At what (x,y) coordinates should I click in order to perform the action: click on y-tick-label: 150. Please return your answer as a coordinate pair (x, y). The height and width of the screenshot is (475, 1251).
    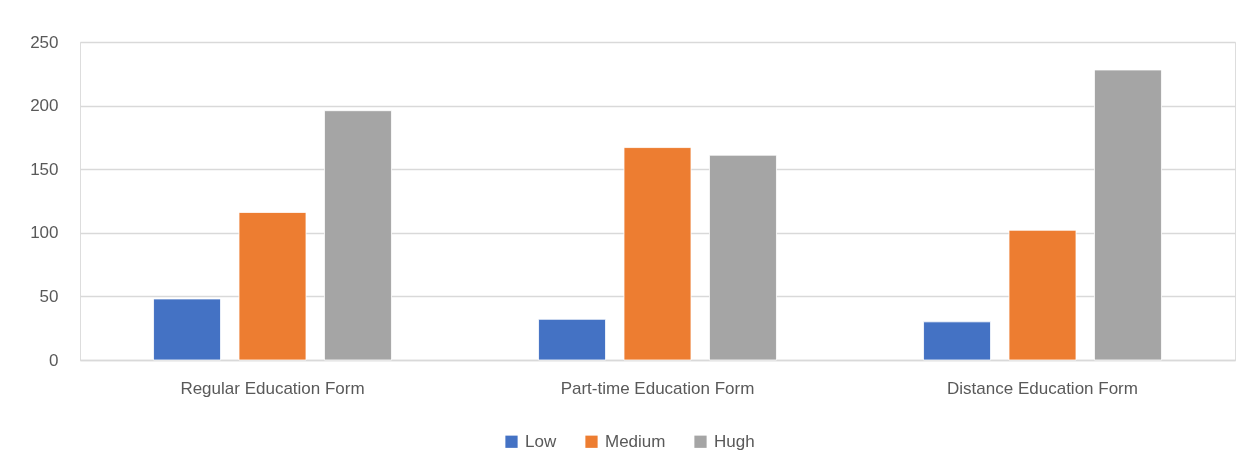
    Looking at the image, I should click on (44, 169).